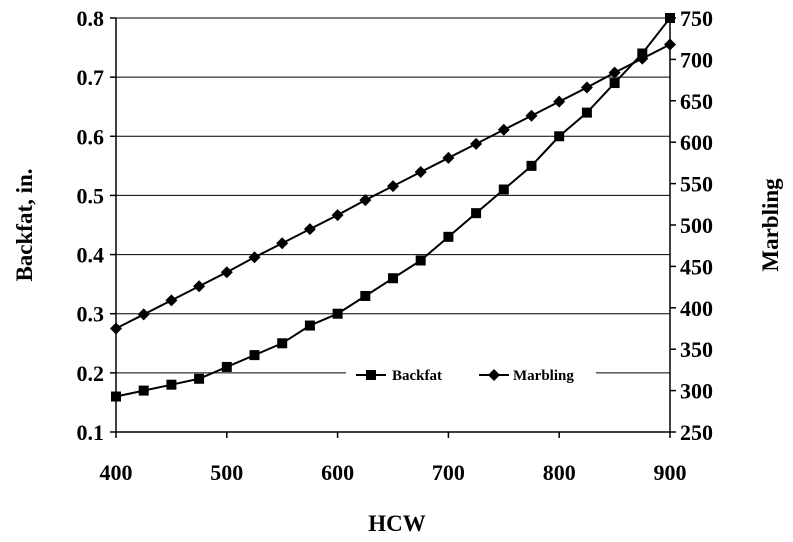  Describe the element at coordinates (91, 77) in the screenshot. I see `left-tick-label: 0.7` at that location.